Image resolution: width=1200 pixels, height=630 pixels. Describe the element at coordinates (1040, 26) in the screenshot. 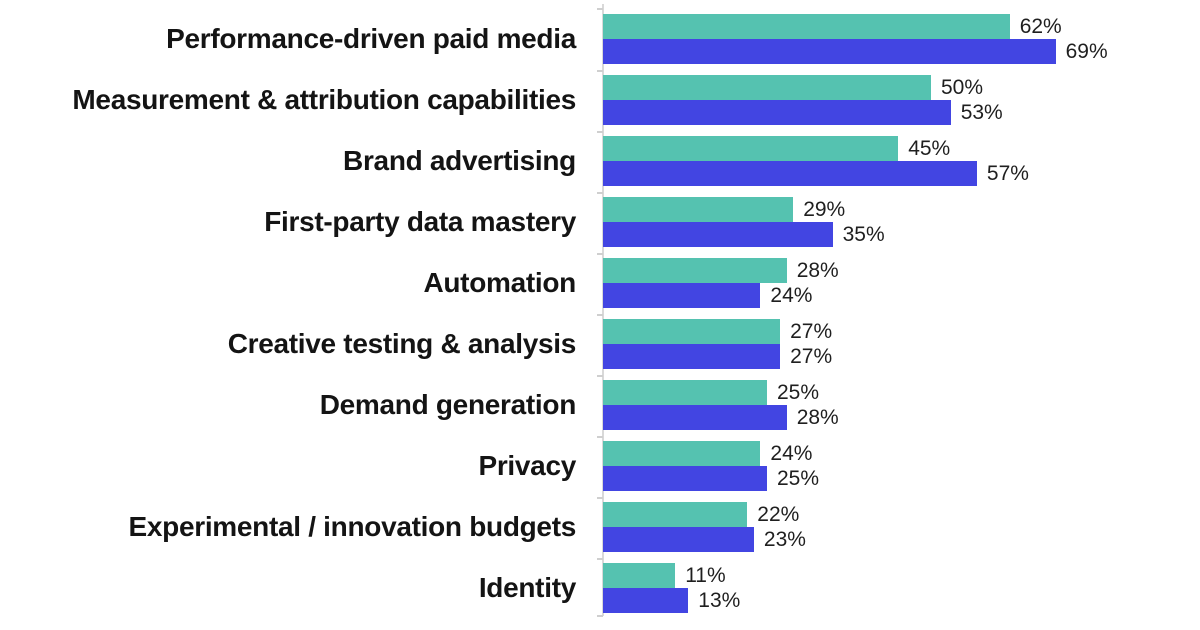

I see `teal-series-value-label: 62%` at that location.